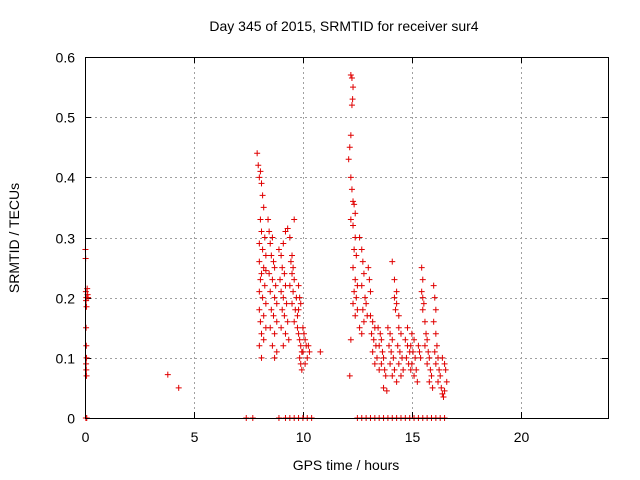  What do you see at coordinates (66, 299) in the screenshot?
I see `y-tick-label: 0.2` at bounding box center [66, 299].